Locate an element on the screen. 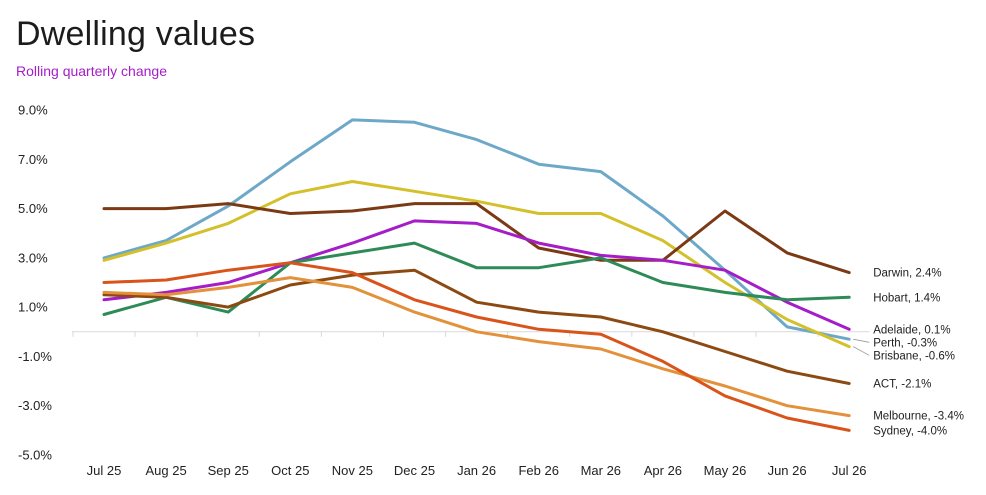 The image size is (986, 495). y-tick-label: -1.0% is located at coordinates (35, 356).